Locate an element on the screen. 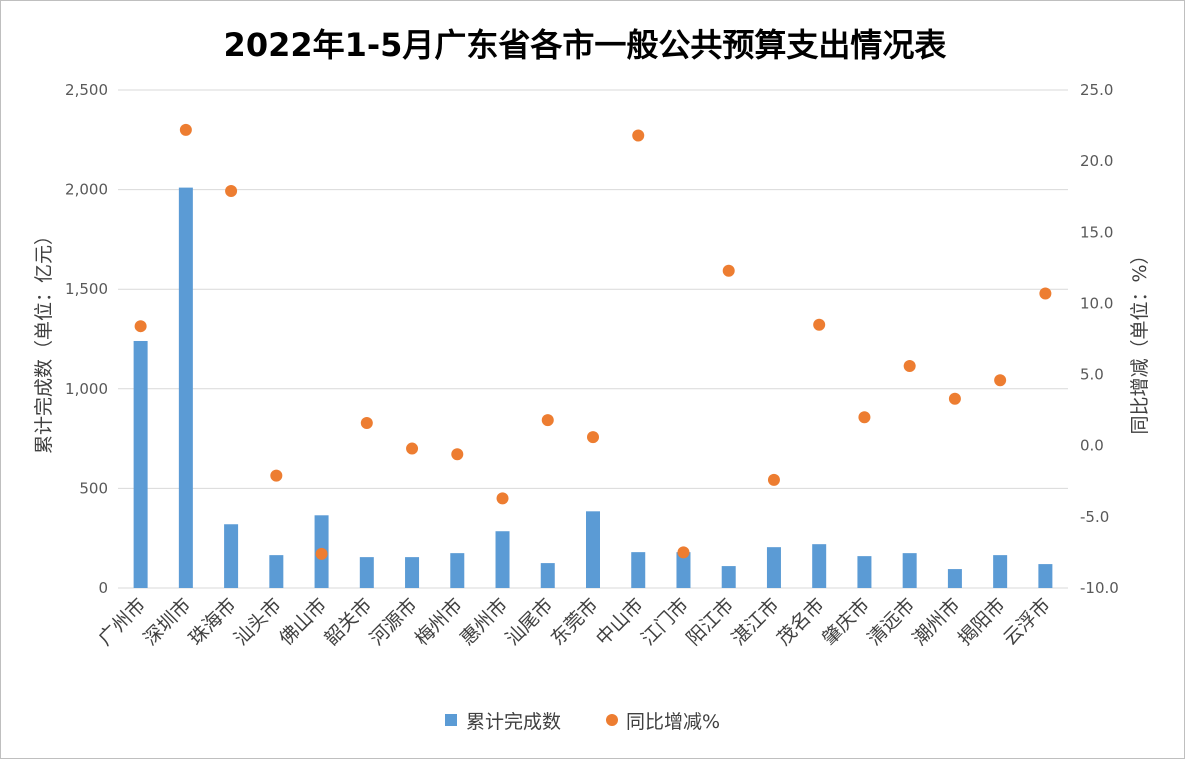  legend-dot-swatch is located at coordinates (612, 720).